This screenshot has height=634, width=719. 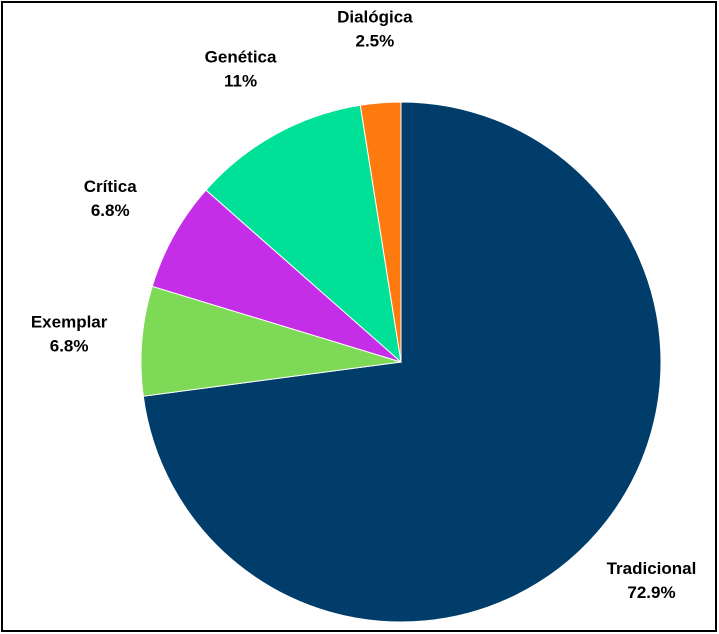 I want to click on slice-label: Genética, so click(x=241, y=57).